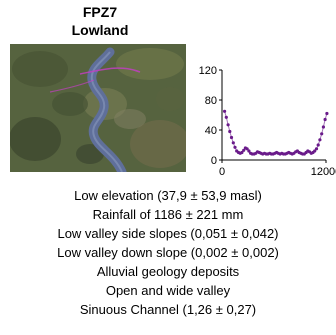 This screenshot has width=336, height=335. I want to click on characteristic-line: Sinuous Channel (1,26 ± 0,27), so click(168, 309).